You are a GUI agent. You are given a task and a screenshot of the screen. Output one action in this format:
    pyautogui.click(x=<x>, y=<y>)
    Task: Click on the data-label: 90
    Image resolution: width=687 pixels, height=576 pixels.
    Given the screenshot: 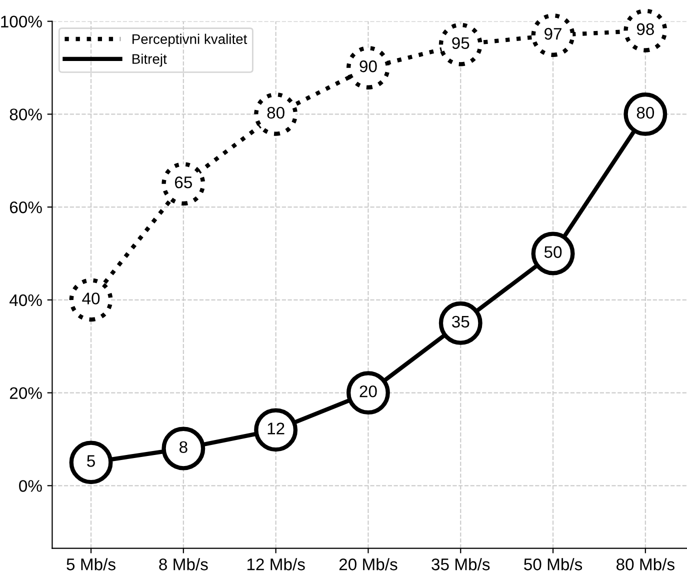 What is the action you would take?
    pyautogui.click(x=368, y=66)
    